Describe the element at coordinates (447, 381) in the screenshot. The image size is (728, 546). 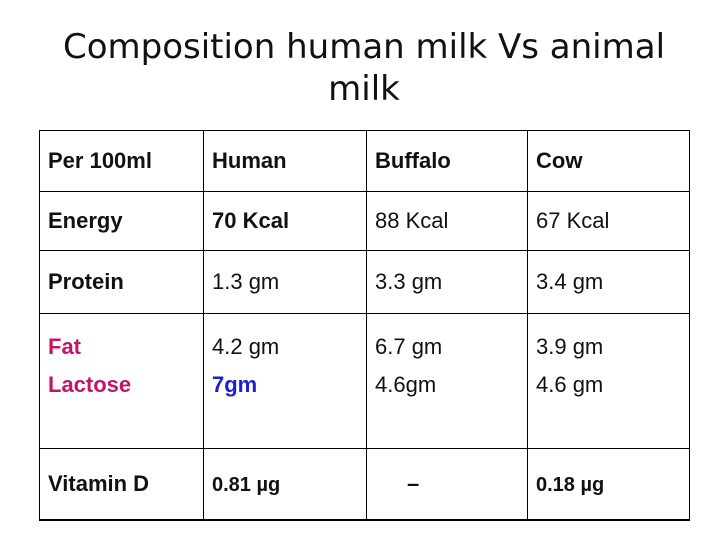
I see `cell-buffalo-fat-lactose: 6.7 gm 4.6gm` at that location.